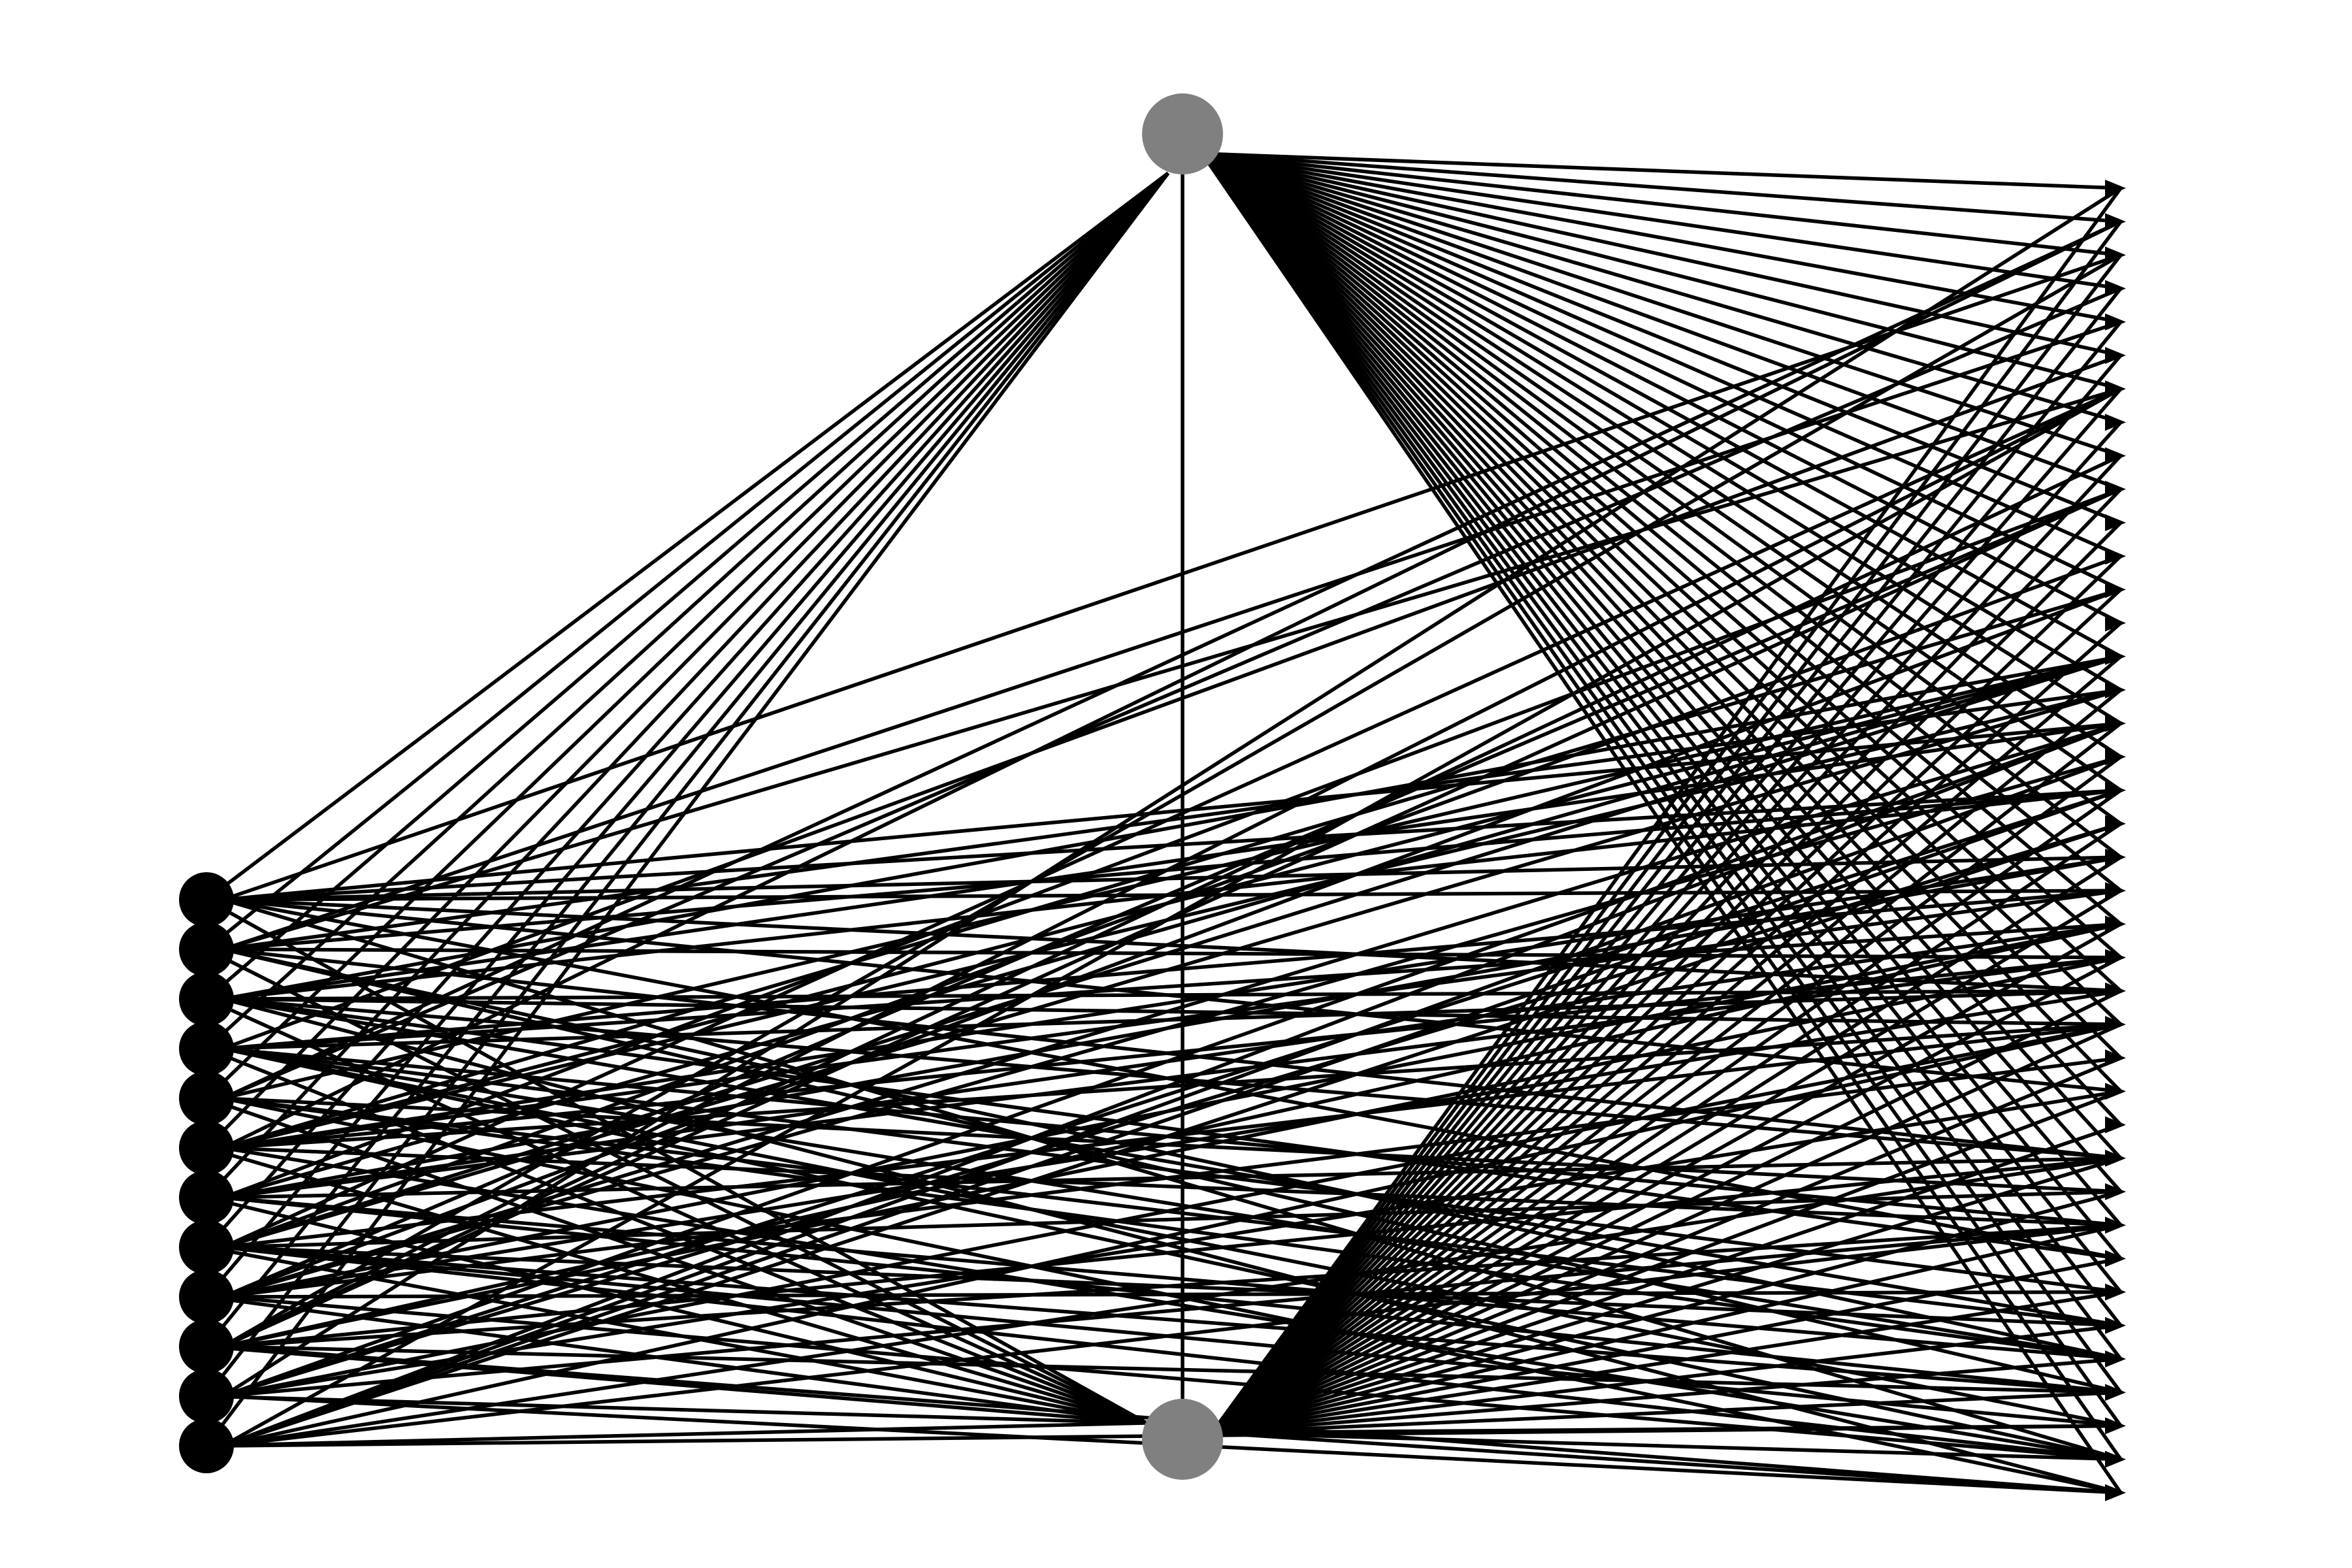 The width and height of the screenshot is (2352, 1568). Describe the element at coordinates (1182, 133) in the screenshot. I see `top-hub-node` at that location.